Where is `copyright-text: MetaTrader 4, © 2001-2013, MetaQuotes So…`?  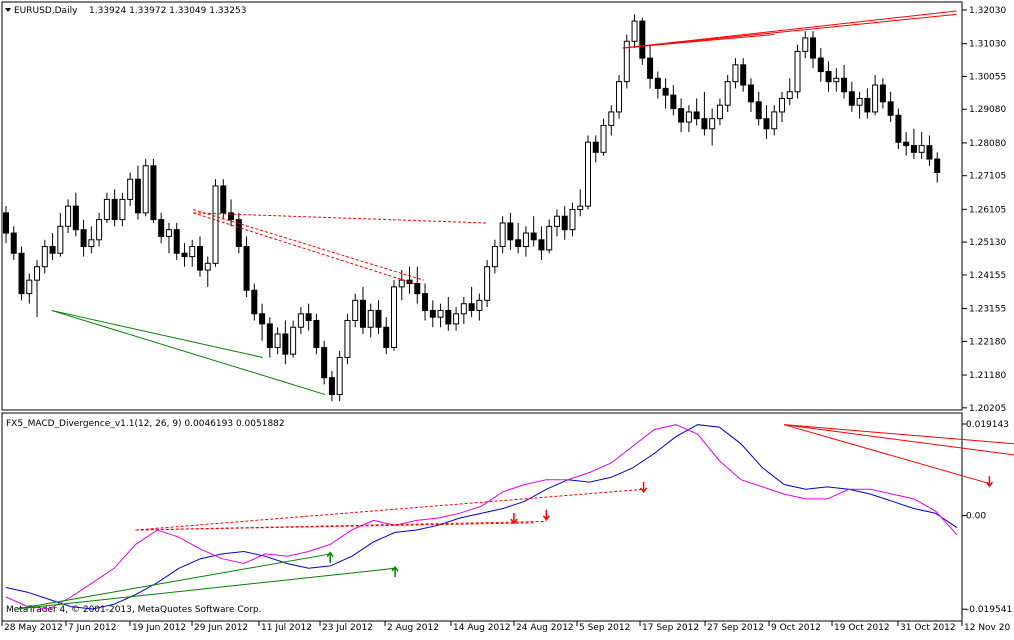
copyright-text: MetaTrader 4, © 2001-2013, MetaQuotes So… is located at coordinates (134, 610).